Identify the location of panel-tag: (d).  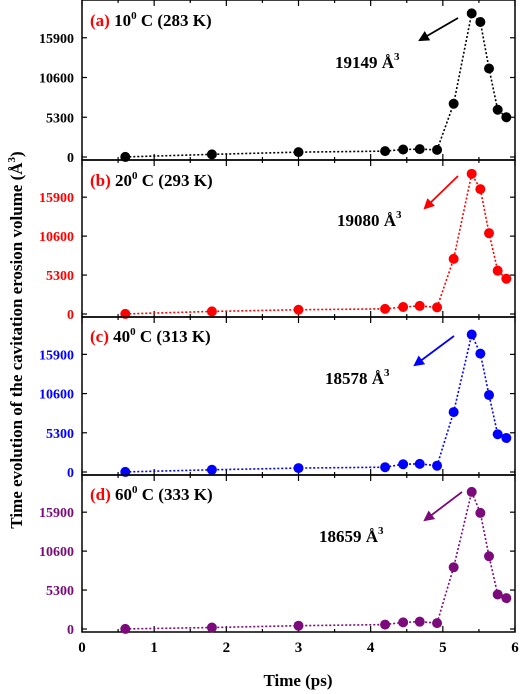
(102, 494).